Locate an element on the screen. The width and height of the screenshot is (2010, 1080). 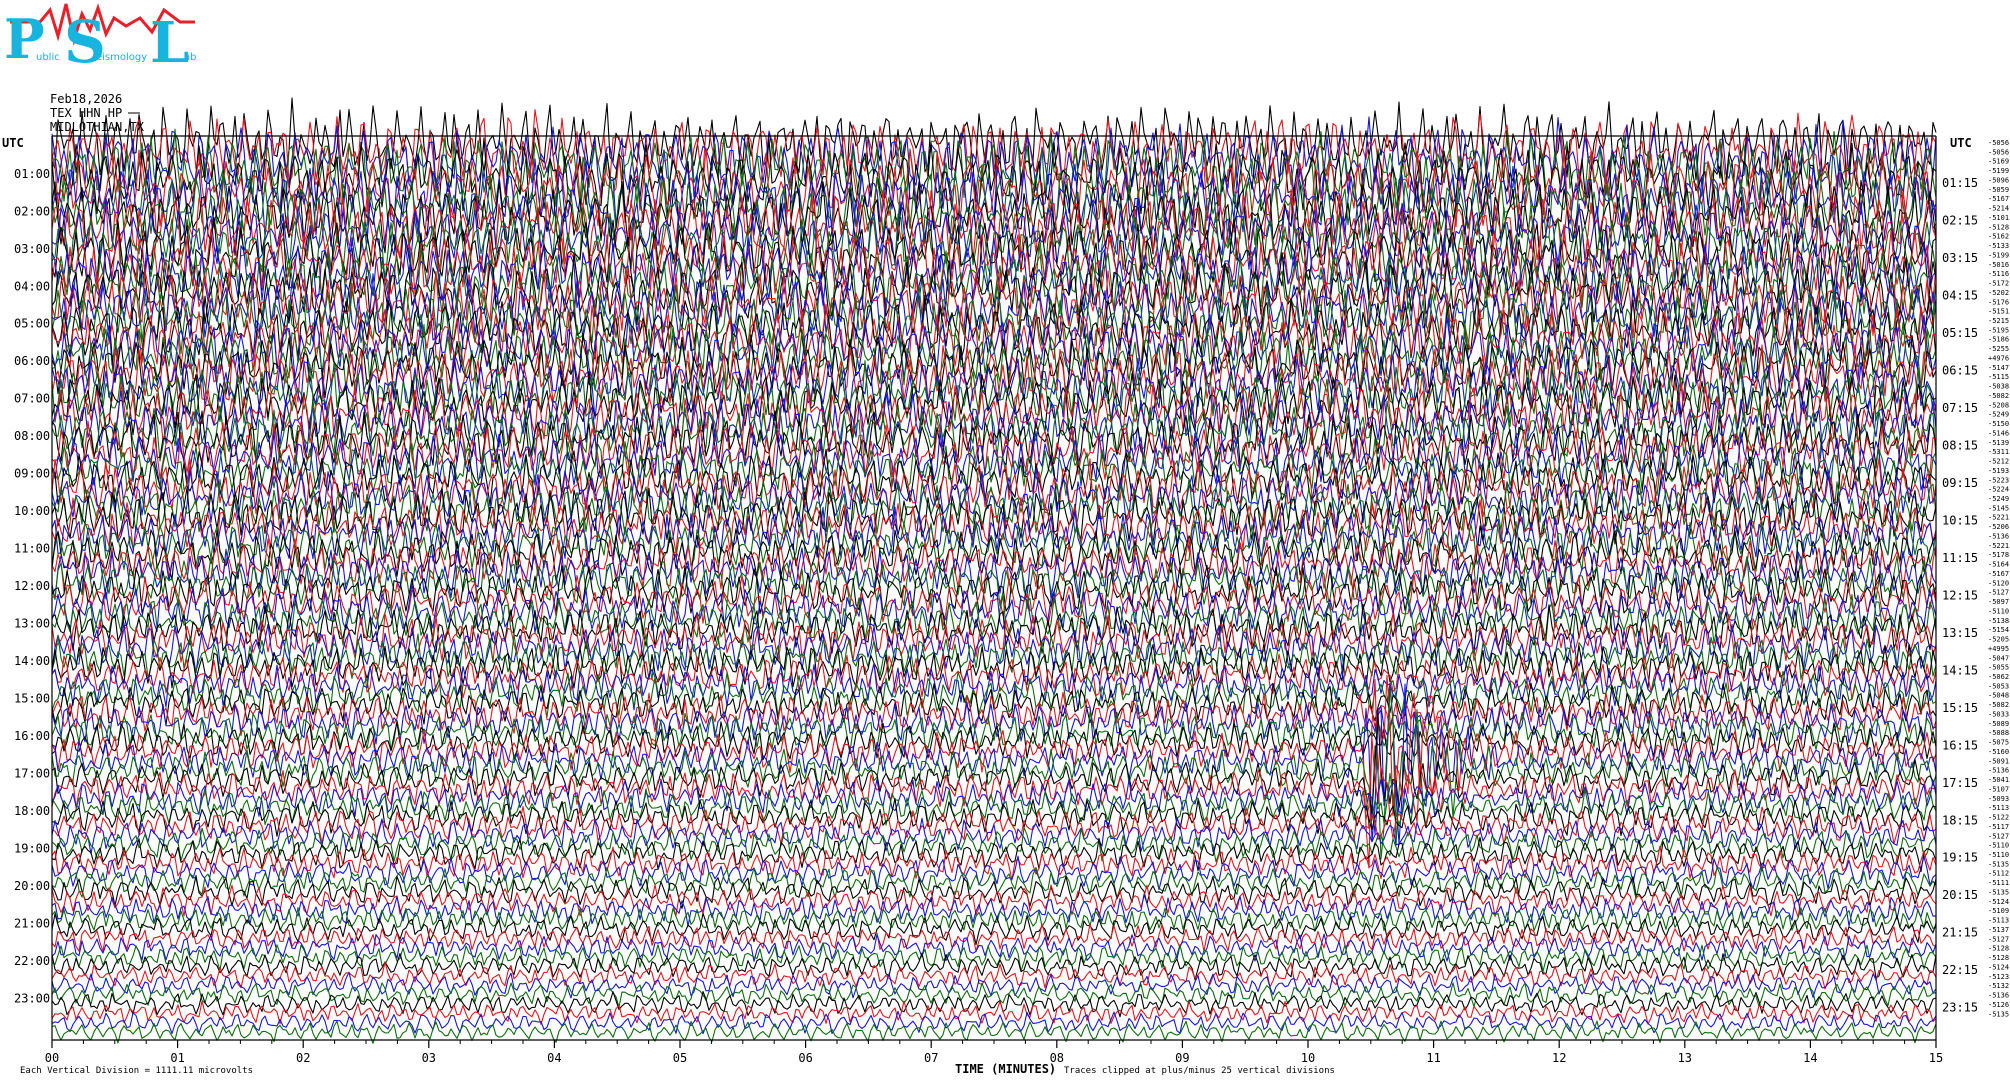
trace-offset-label: -5249 is located at coordinates (1998, 415).